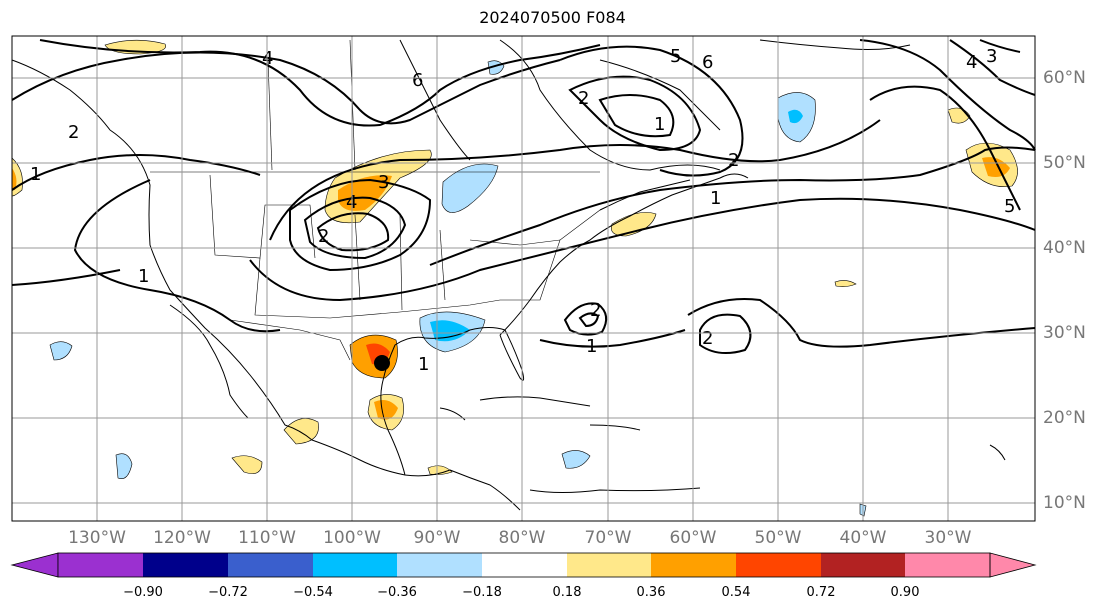 This screenshot has height=615, width=1105. Describe the element at coordinates (182, 538) in the screenshot. I see `lon-label: 120°W` at that location.